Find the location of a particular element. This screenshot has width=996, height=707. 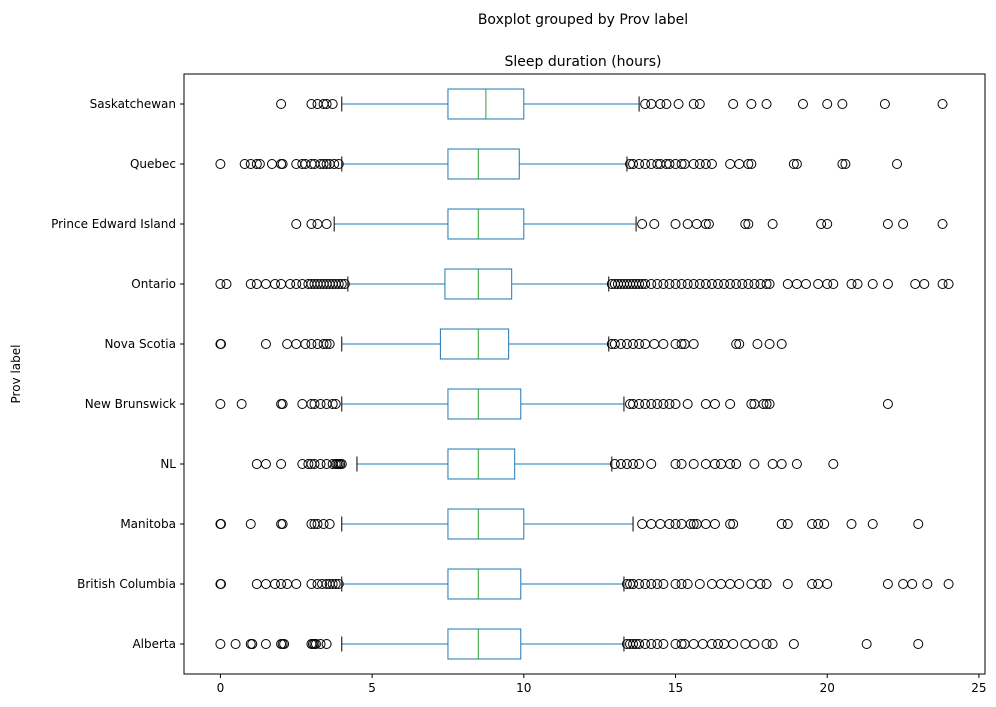

chart-title: Sleep duration (hours) is located at coordinates (583, 62).